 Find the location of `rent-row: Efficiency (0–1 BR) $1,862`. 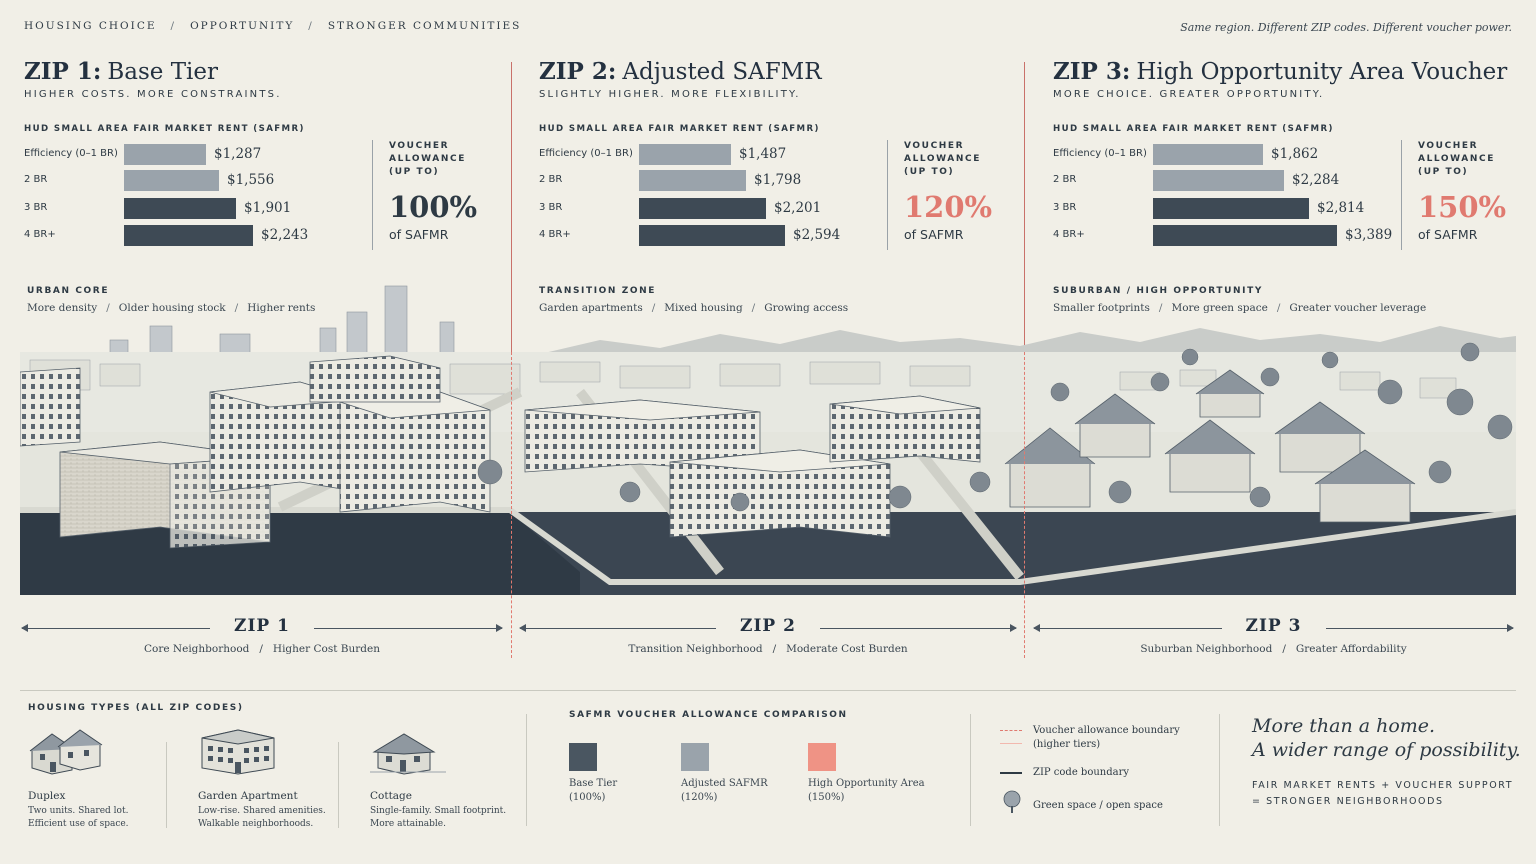

rent-row: Efficiency (0–1 BR) $1,862 is located at coordinates (1233, 155).